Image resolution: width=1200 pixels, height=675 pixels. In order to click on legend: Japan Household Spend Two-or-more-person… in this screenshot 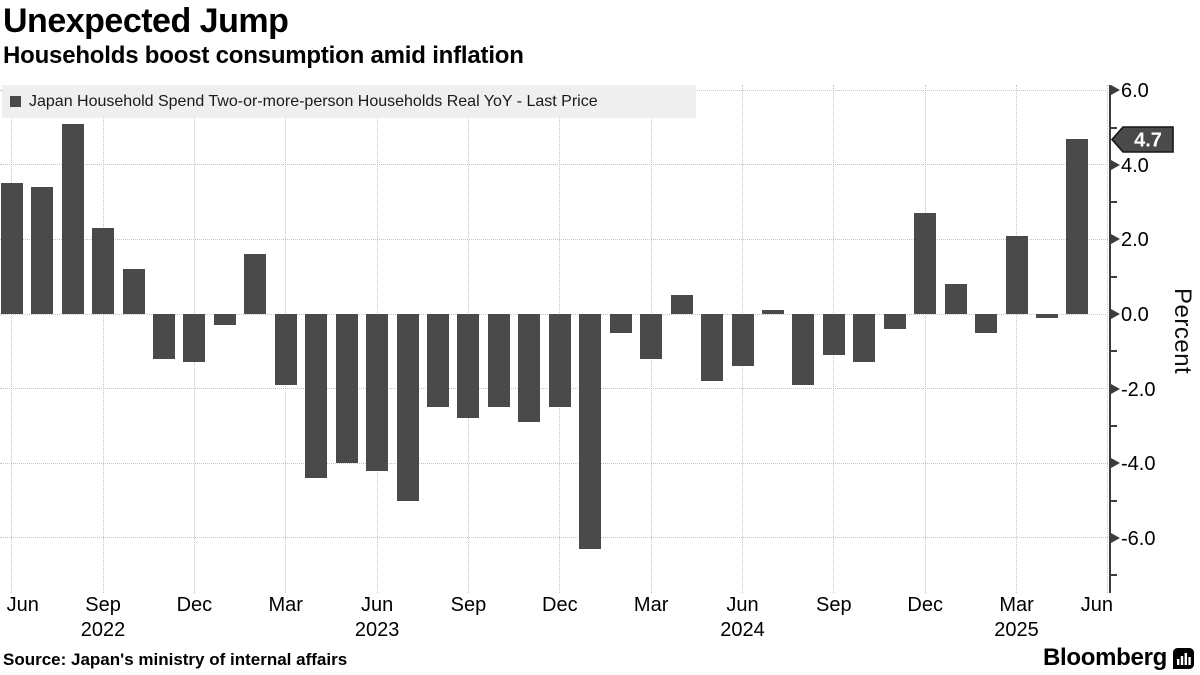, I will do `click(349, 101)`.